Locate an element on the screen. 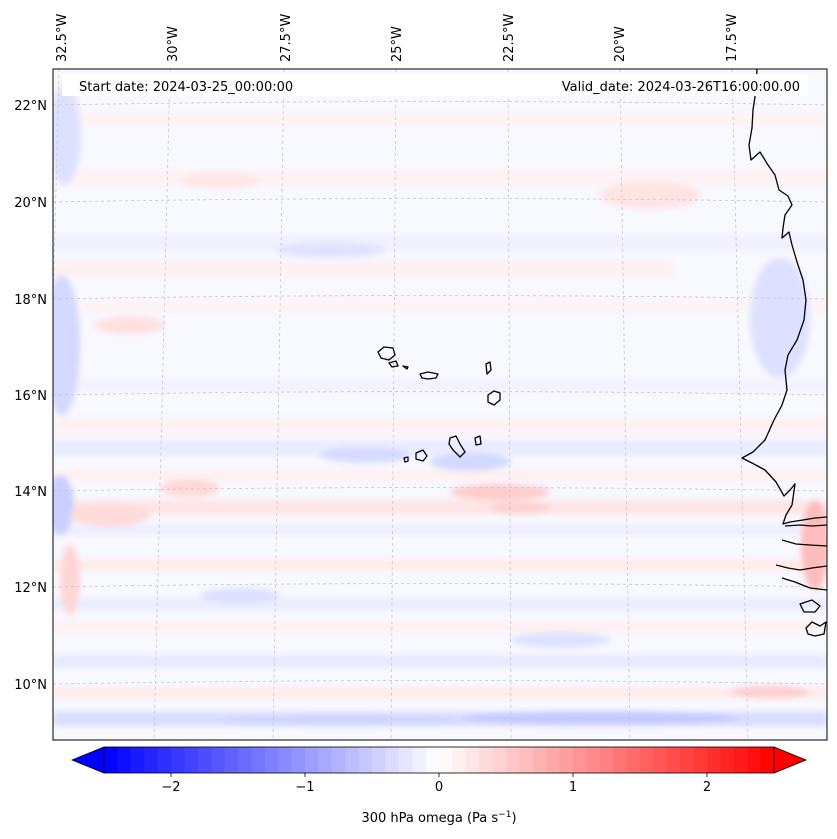 The width and height of the screenshot is (837, 839). latitude-labels: 22°N 20°N 18°N 16°N 14°N 12°N 10°N is located at coordinates (30, 396).